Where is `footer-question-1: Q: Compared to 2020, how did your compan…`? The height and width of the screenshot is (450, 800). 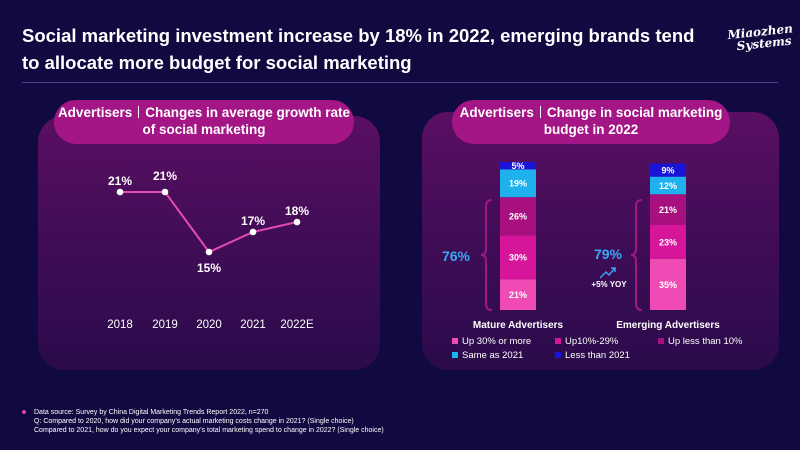
footer-question-1: Q: Compared to 2020, how did your compan… is located at coordinates (194, 421).